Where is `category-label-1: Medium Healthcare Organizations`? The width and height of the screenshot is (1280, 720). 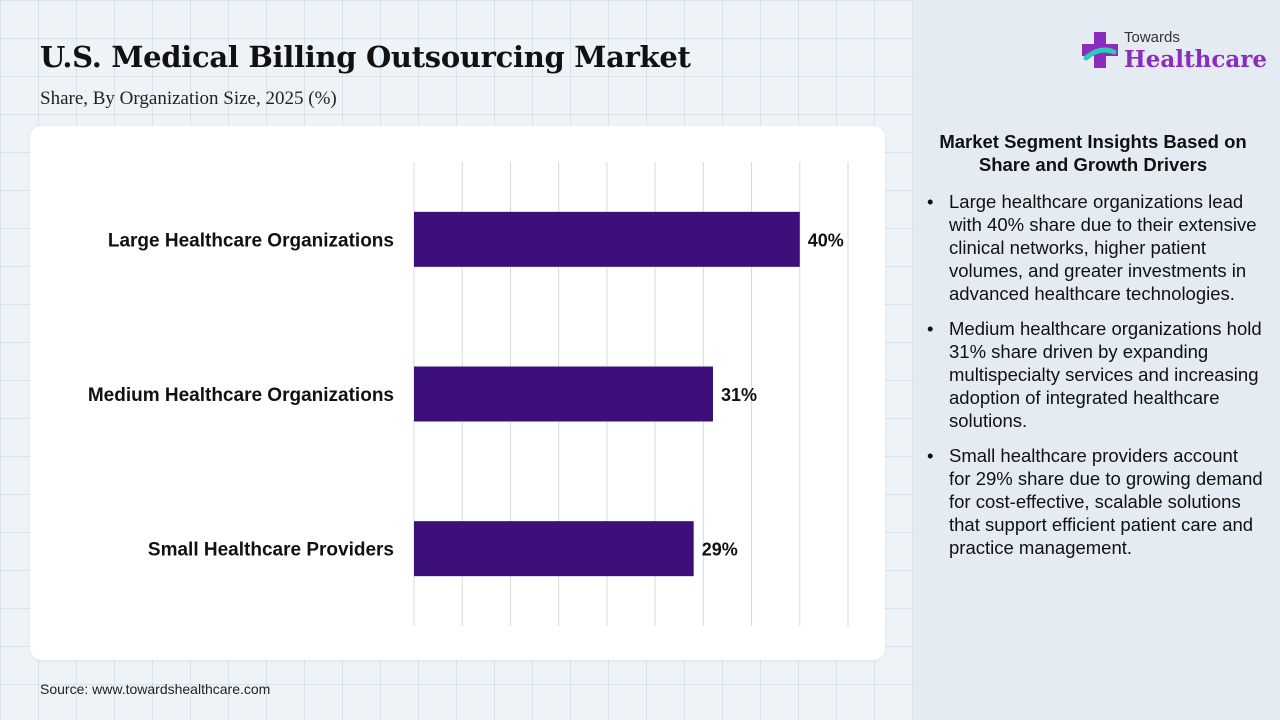
category-label-1: Medium Healthcare Organizations is located at coordinates (241, 395).